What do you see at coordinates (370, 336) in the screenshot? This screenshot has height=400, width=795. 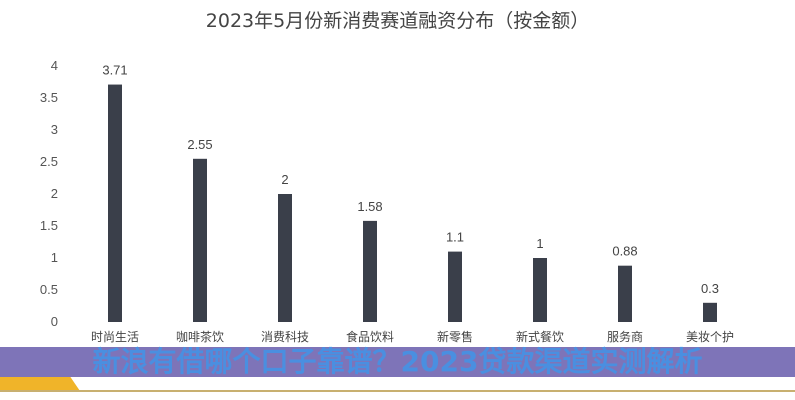 I see `x-tick-label: 食品饮料` at bounding box center [370, 336].